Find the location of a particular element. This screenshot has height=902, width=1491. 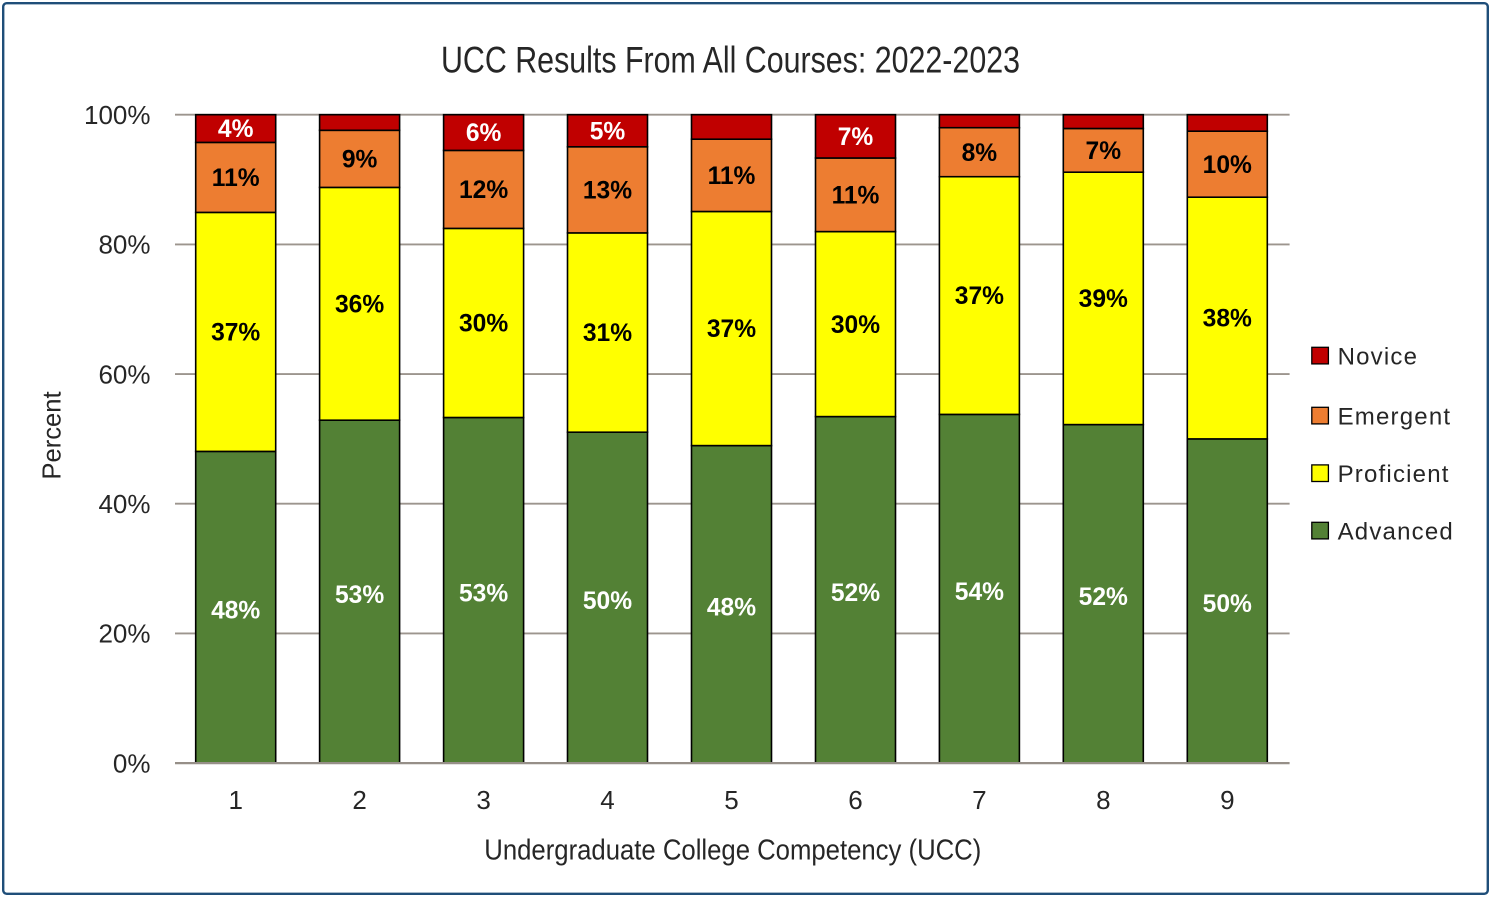

svg-text: Advanced is located at coordinates (1396, 531).